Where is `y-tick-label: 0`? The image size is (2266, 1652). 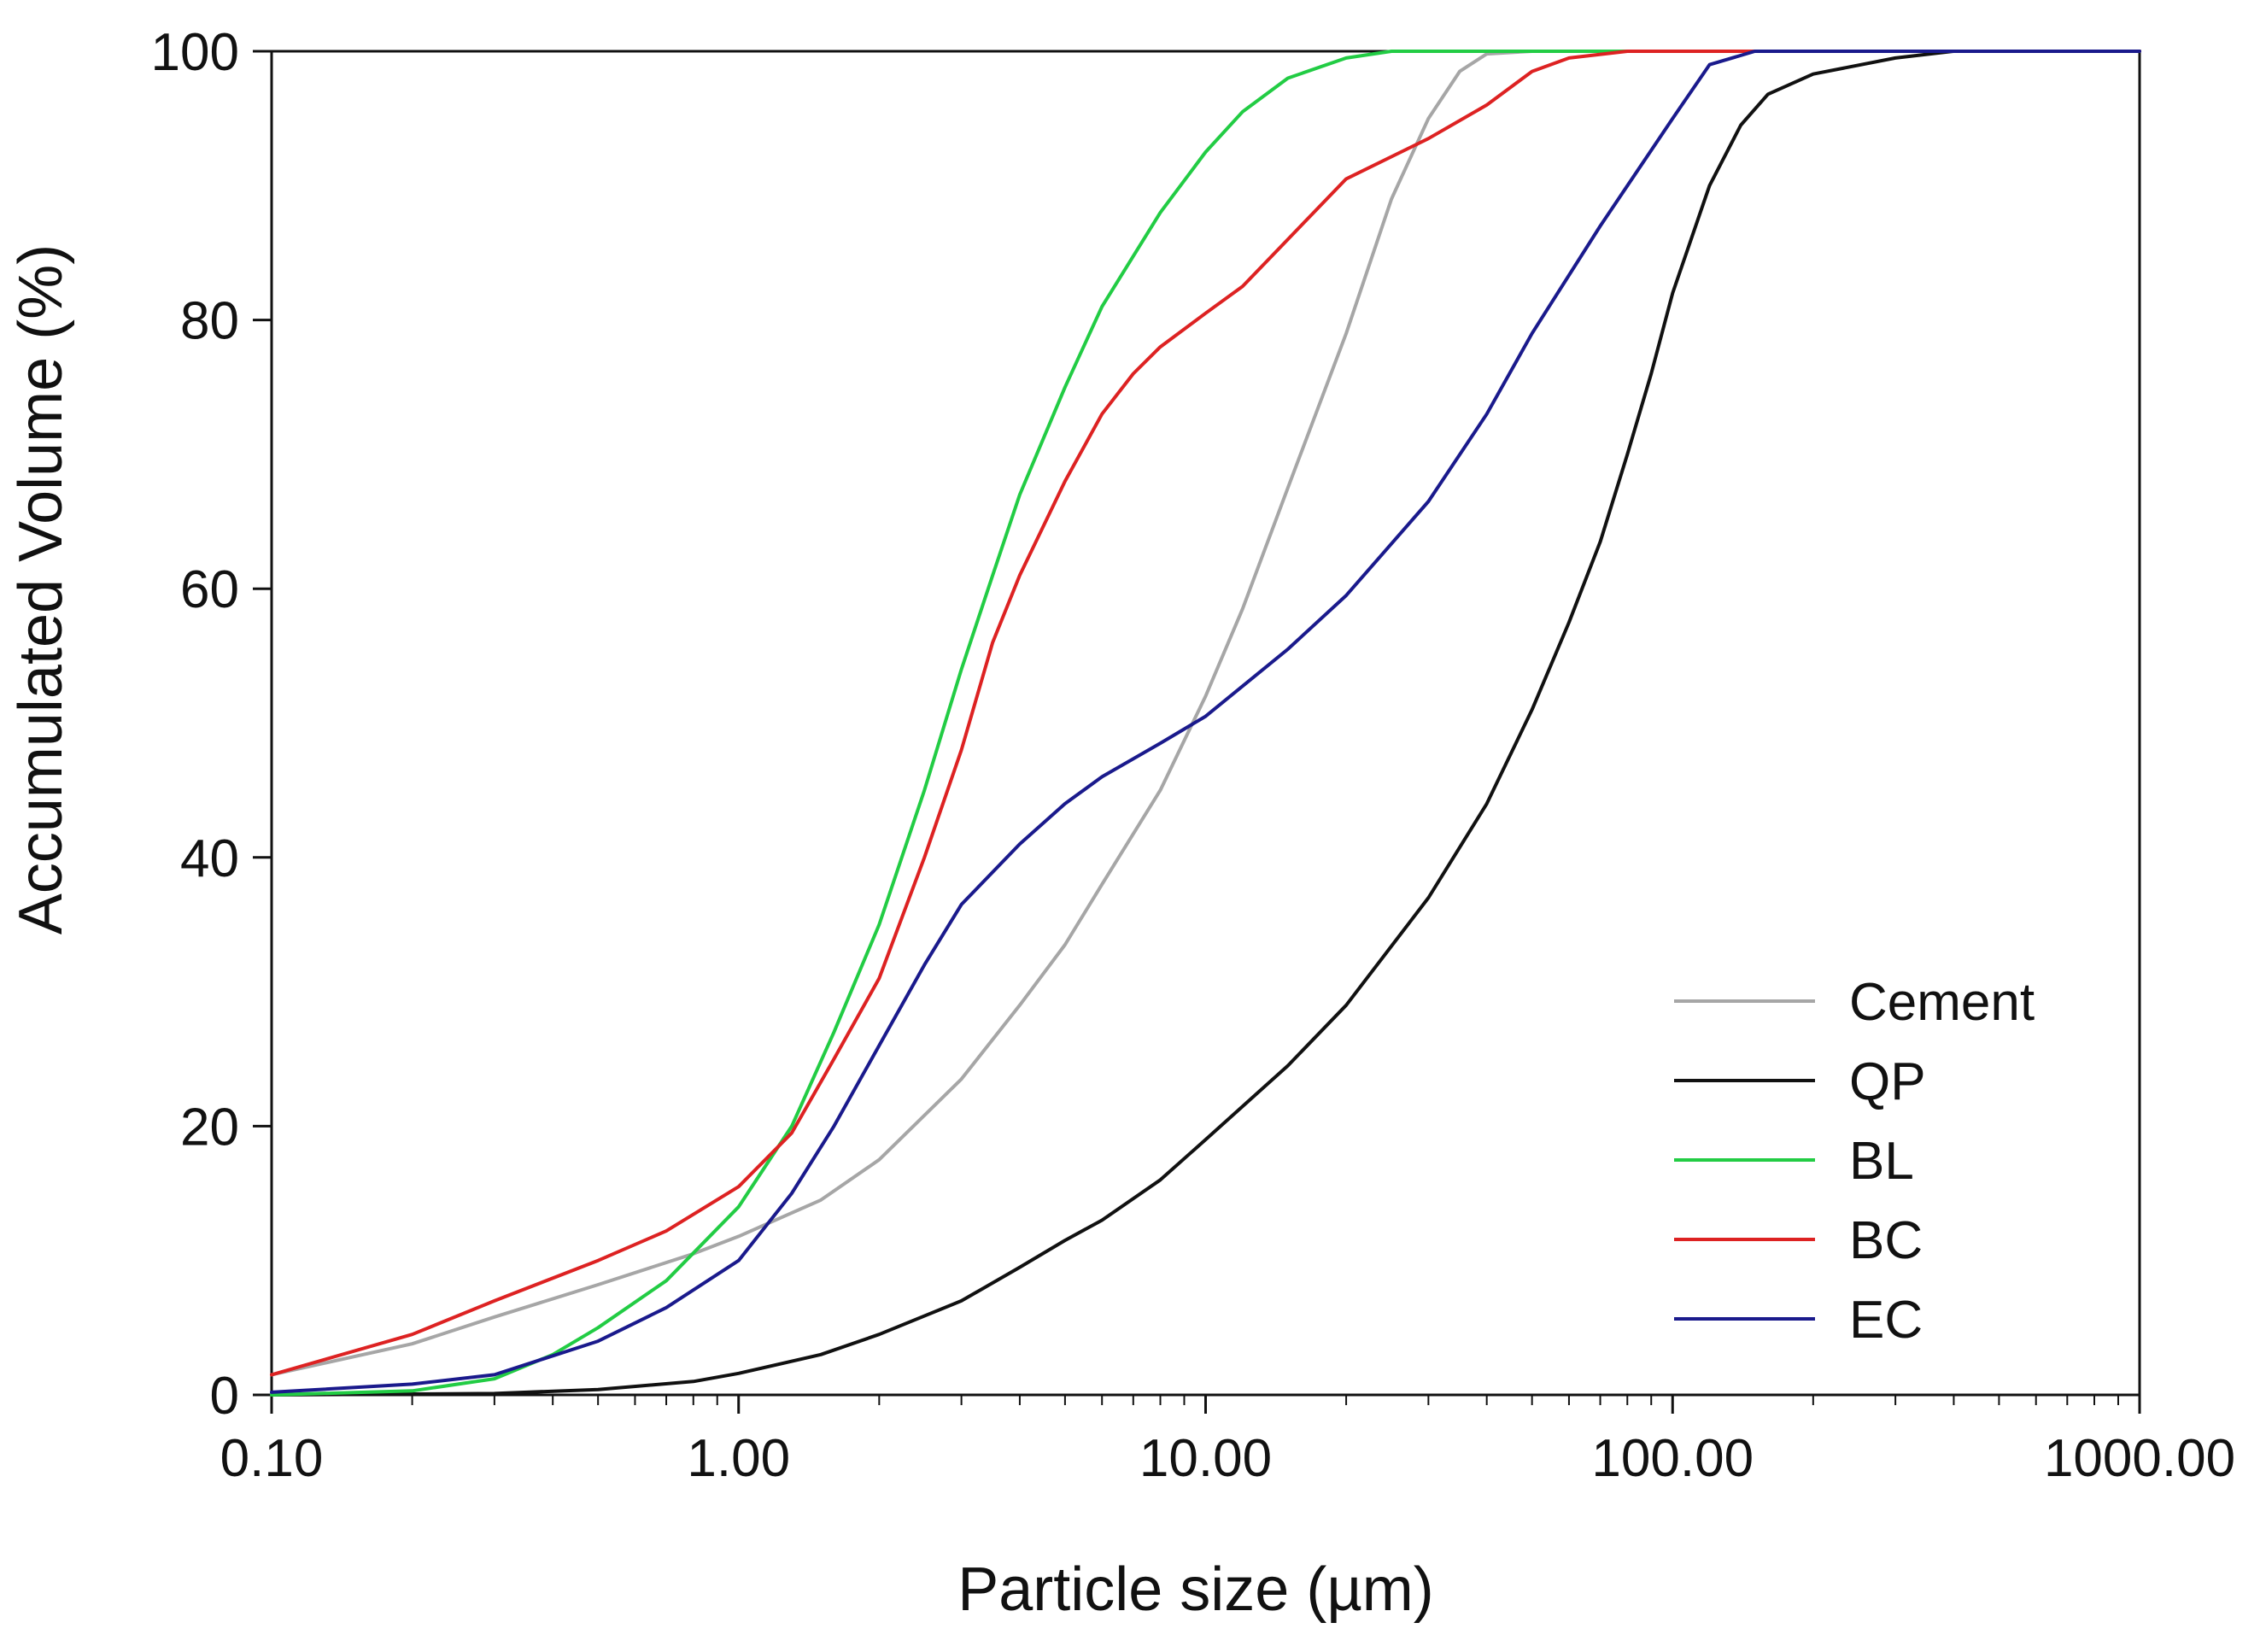 y-tick-label: 0 is located at coordinates (224, 1396).